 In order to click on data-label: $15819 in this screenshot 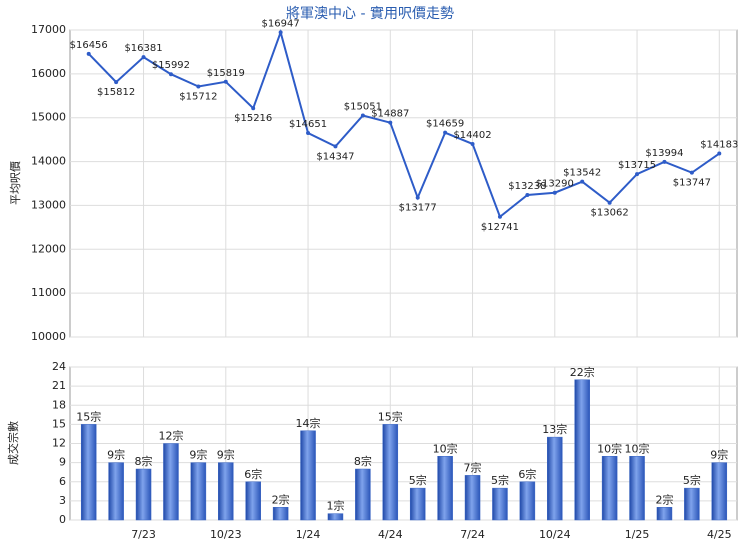, I will do `click(226, 73)`.